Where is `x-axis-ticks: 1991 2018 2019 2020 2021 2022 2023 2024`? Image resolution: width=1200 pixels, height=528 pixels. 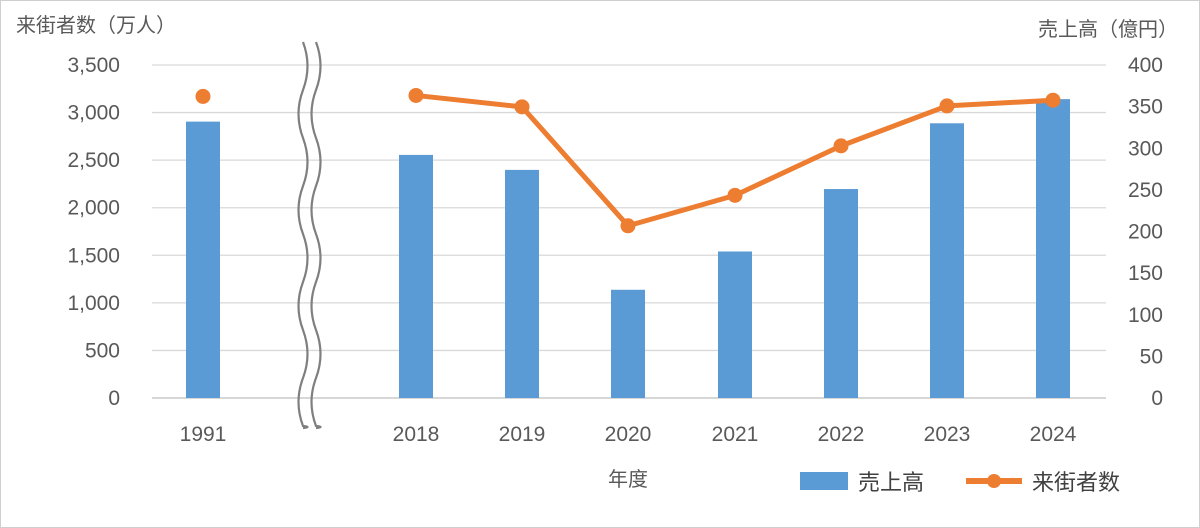
x-axis-ticks: 1991 2018 2019 2020 2021 2022 2023 2024 is located at coordinates (628, 434).